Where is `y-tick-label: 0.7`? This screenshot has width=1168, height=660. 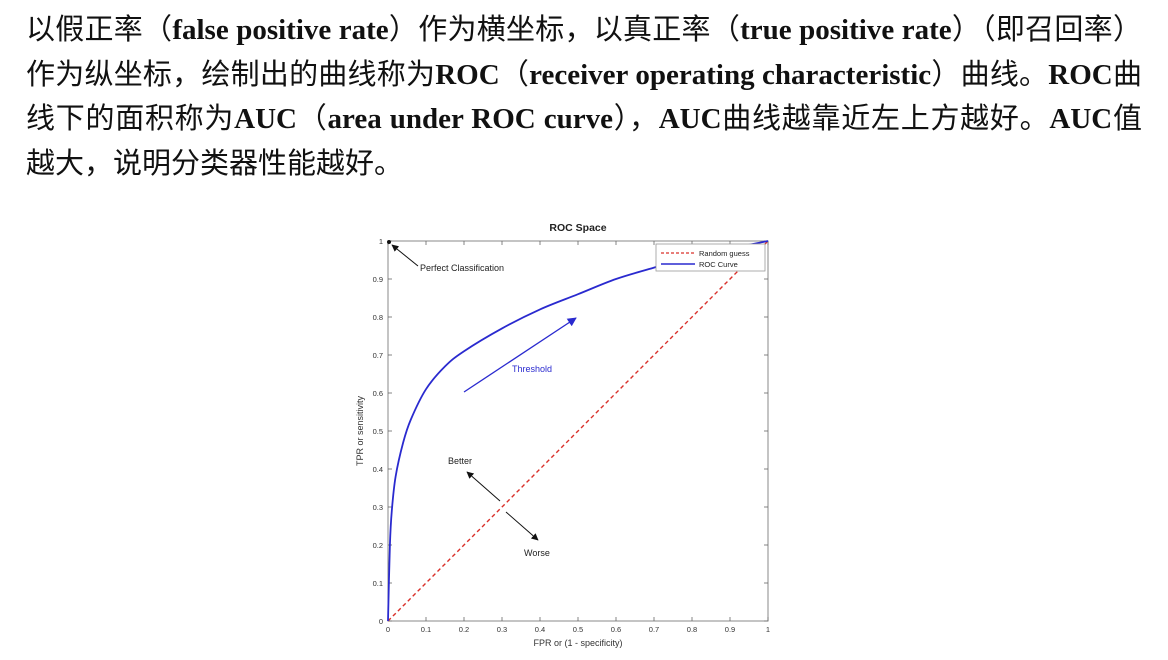 y-tick-label: 0.7 is located at coordinates (378, 355).